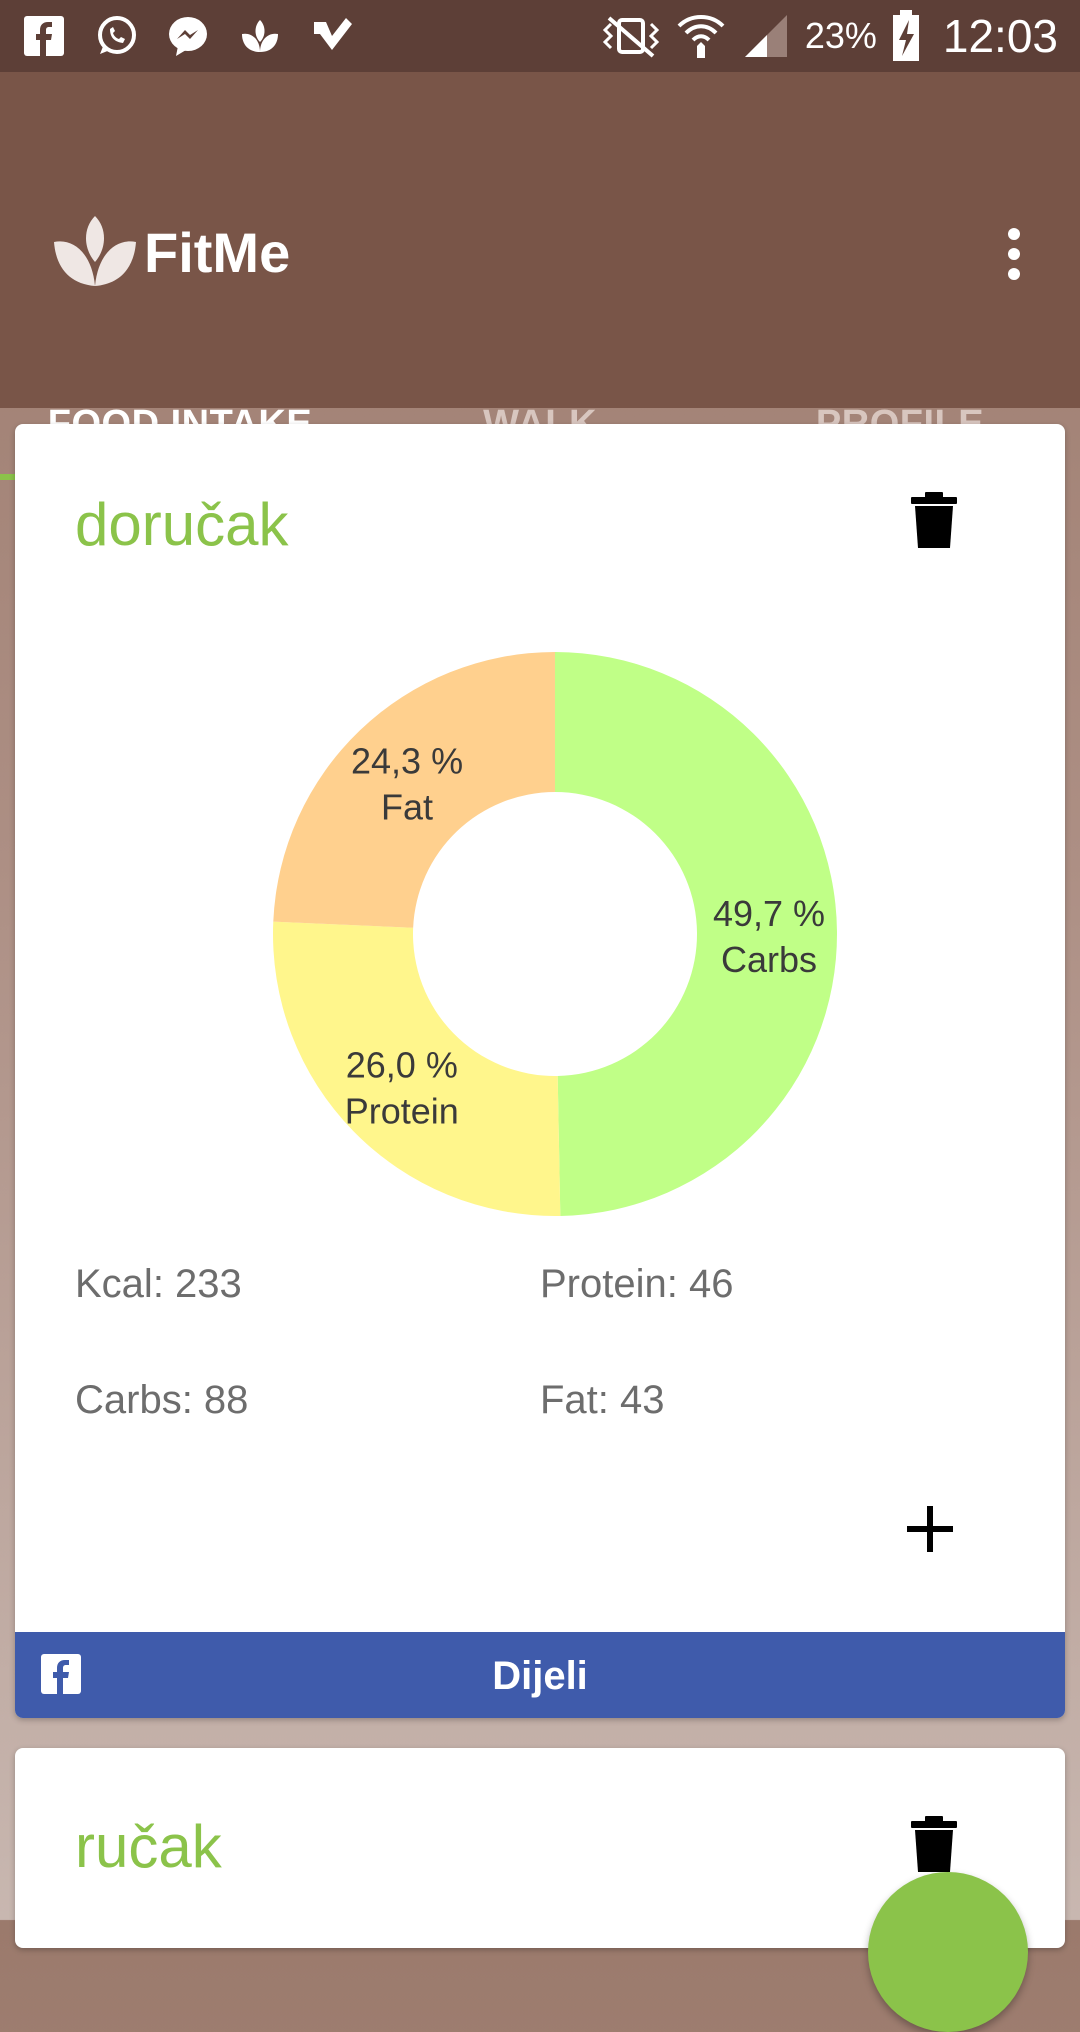 The image size is (1080, 2032). Describe the element at coordinates (696, 934) in the screenshot. I see `slice-carbs` at that location.